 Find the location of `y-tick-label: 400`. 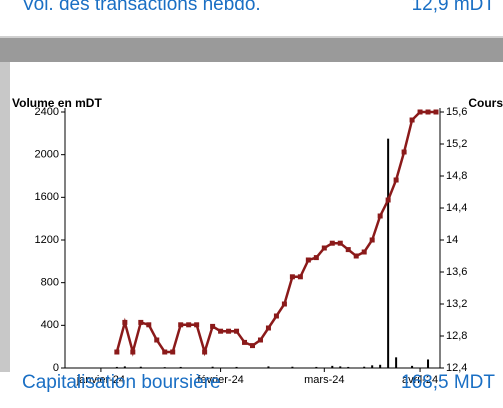

y-tick-label: 400 is located at coordinates (50, 325).